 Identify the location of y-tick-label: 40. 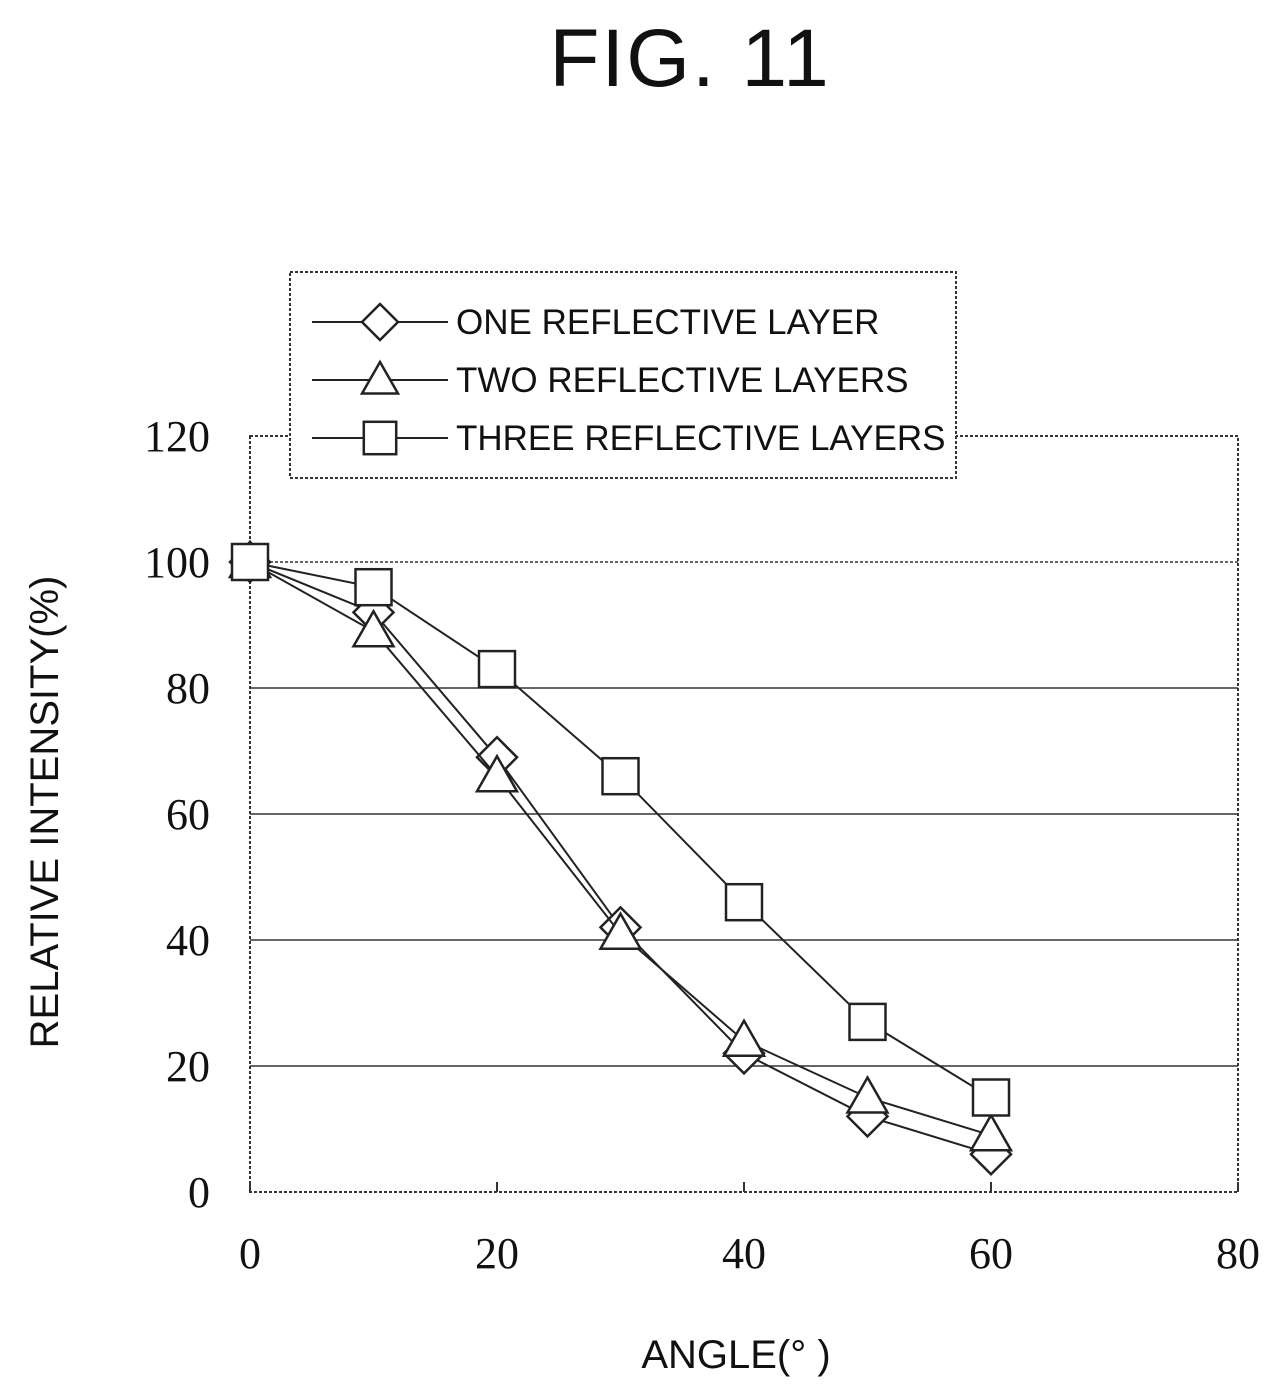
(188, 940).